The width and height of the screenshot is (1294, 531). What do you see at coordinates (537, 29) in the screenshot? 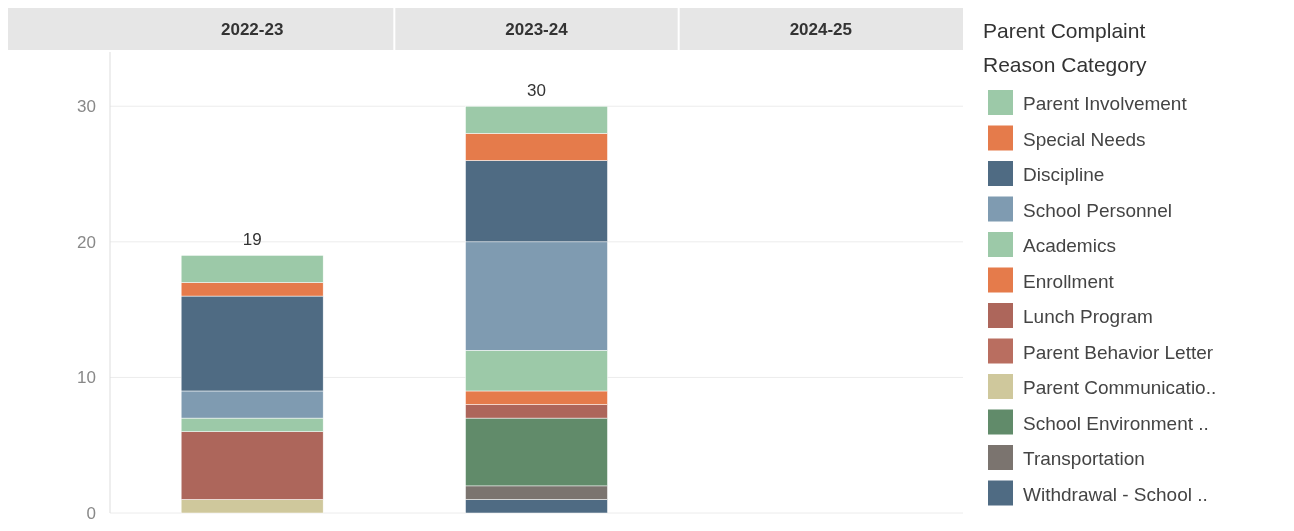
I see `x-tick-label: 2023-24` at bounding box center [537, 29].